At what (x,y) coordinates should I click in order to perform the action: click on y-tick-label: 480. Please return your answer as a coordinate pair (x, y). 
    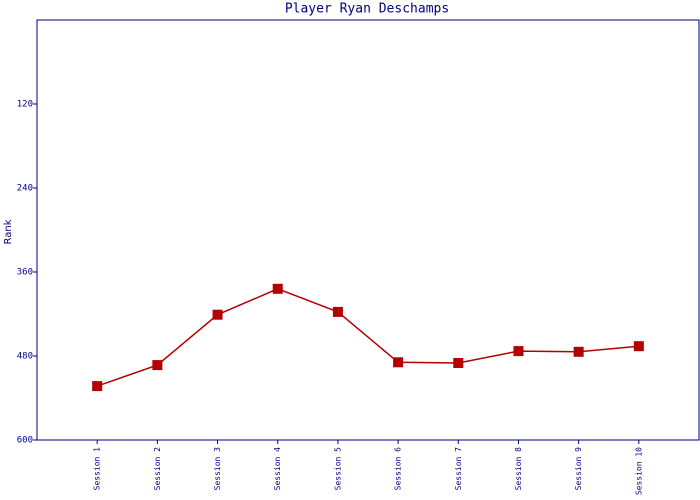
    Looking at the image, I should click on (25, 357).